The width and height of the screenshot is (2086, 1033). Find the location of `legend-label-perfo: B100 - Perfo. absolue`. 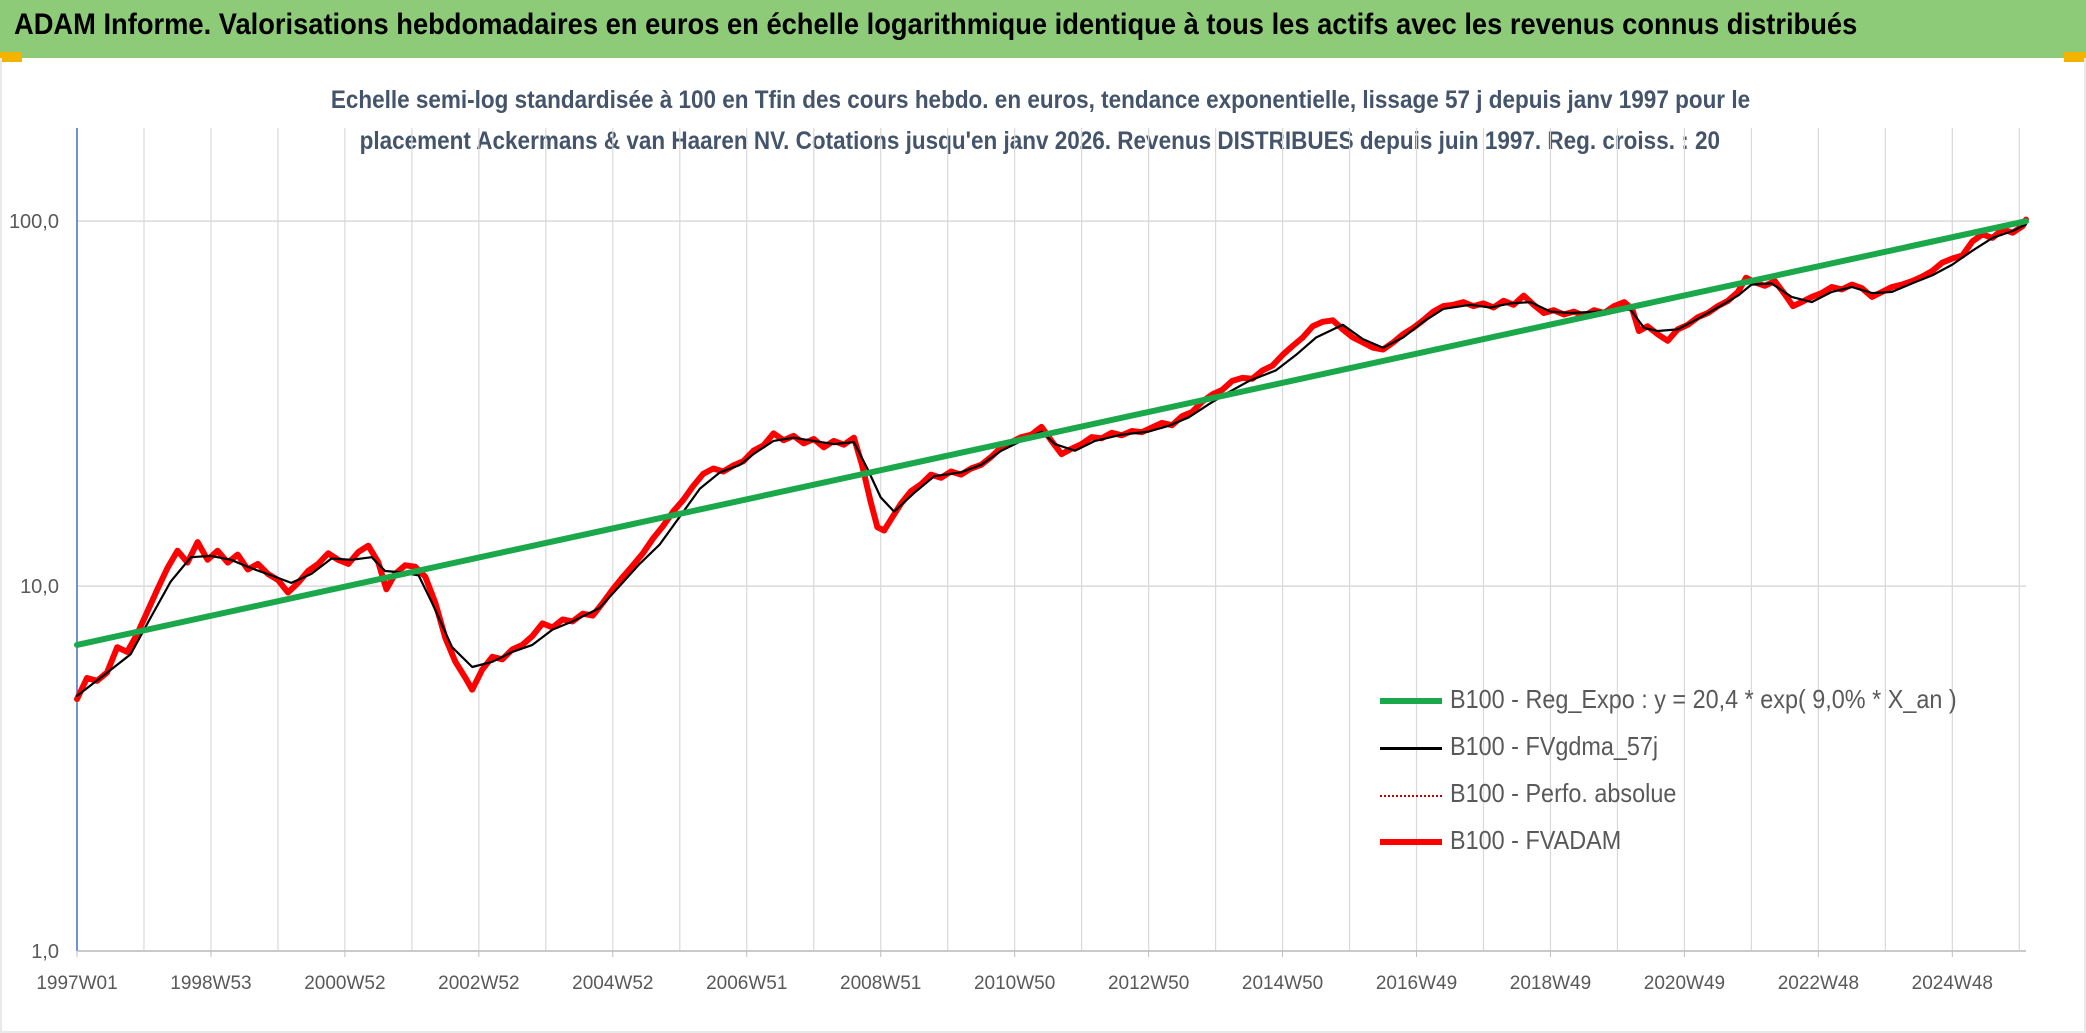

legend-label-perfo: B100 - Perfo. absolue is located at coordinates (1563, 793).